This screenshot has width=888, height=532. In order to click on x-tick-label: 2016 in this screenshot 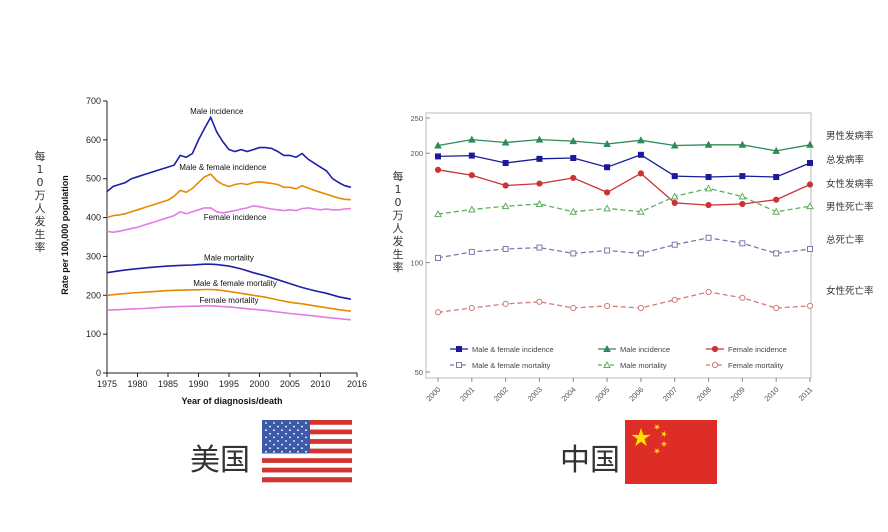, I will do `click(357, 384)`.